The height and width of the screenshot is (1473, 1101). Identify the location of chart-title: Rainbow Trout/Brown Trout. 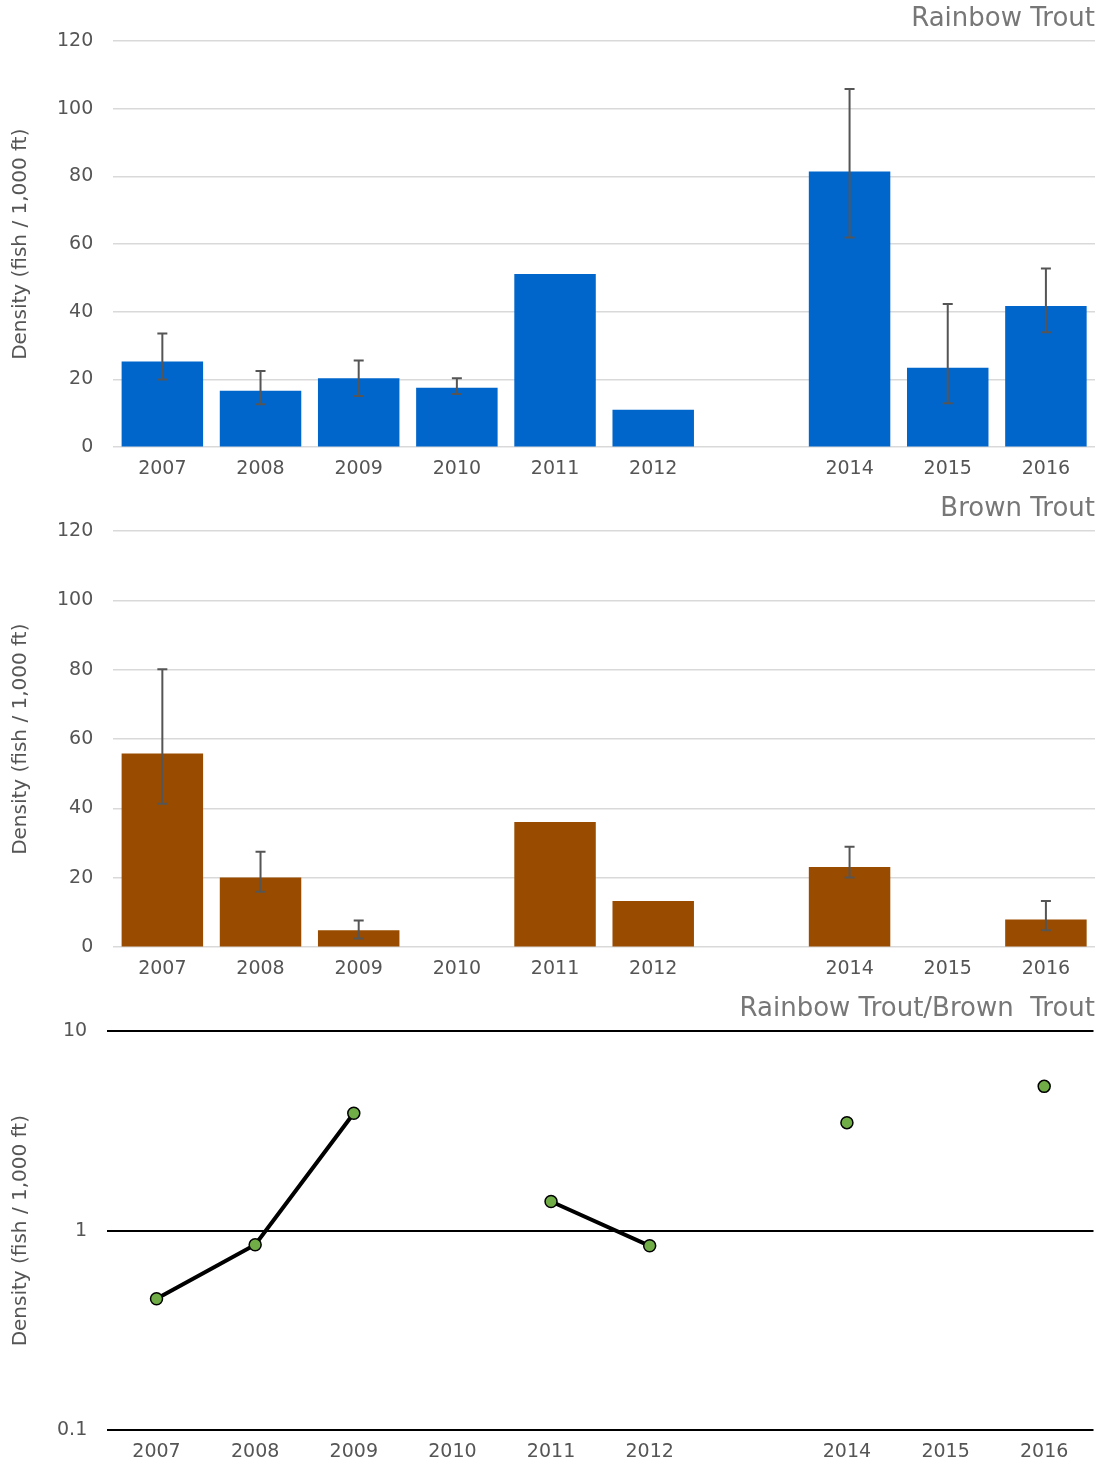
(917, 1007).